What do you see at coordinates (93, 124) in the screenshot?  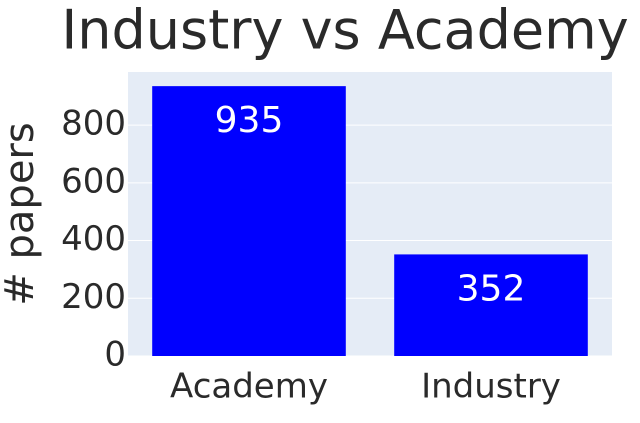 I see `y-tick-label: 800` at bounding box center [93, 124].